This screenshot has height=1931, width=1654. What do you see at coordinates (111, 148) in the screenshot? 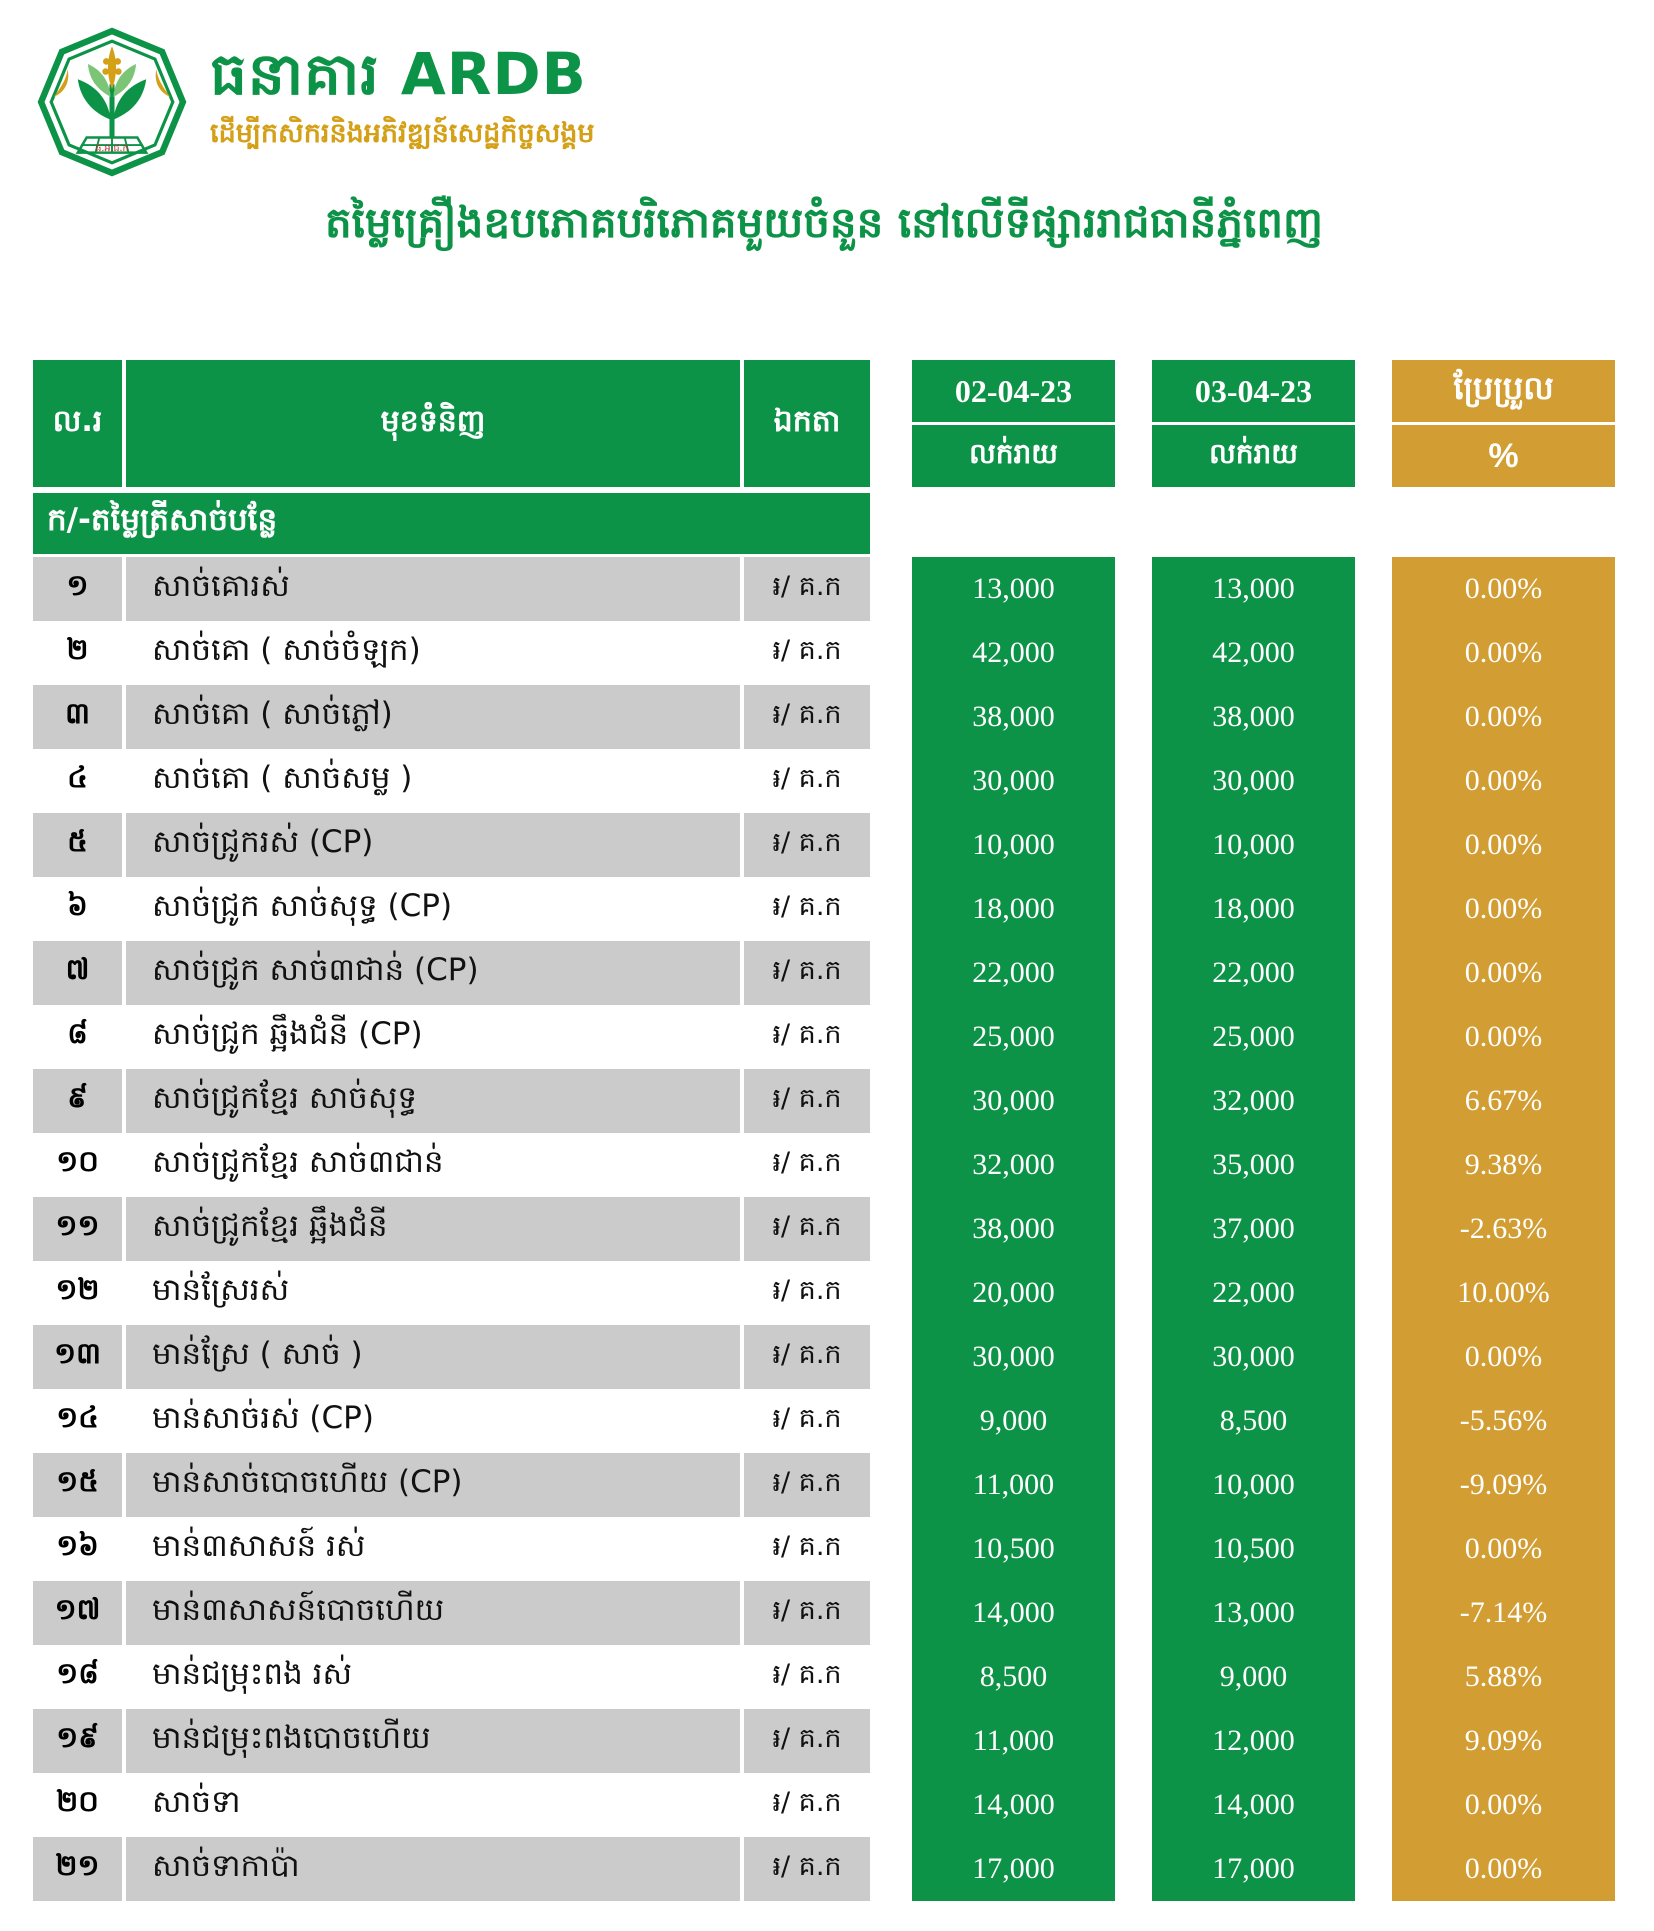
I see `logo-caption: ធ.អ.ជ.ក` at bounding box center [111, 148].